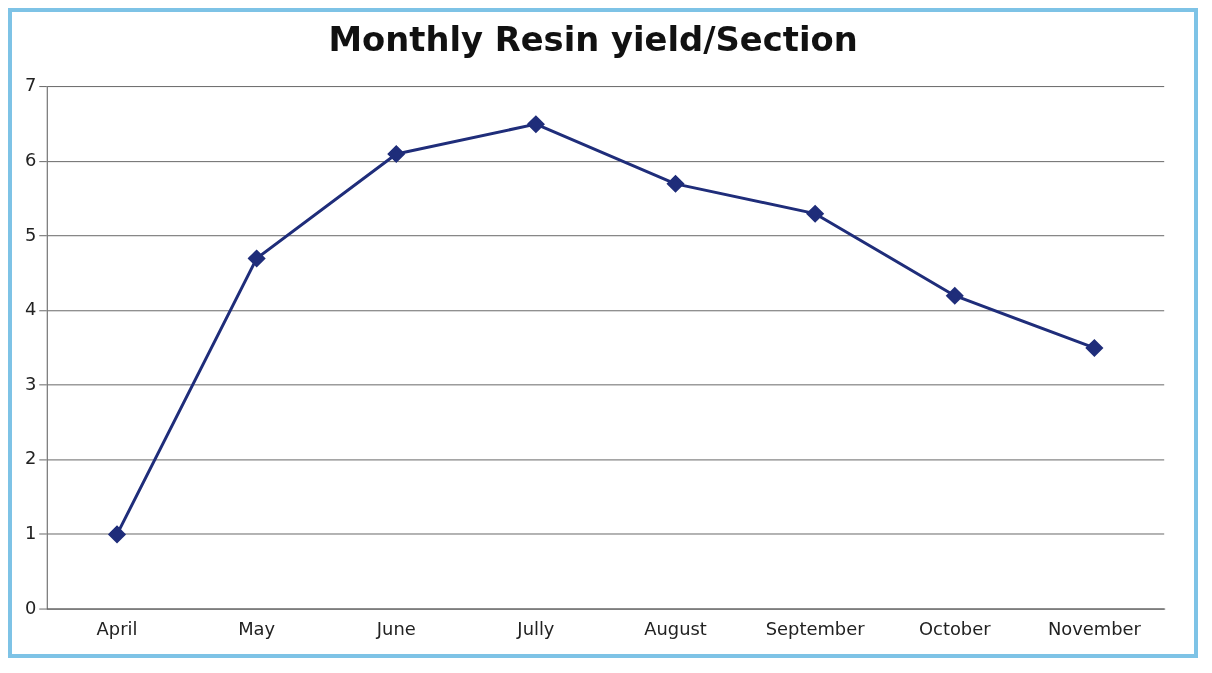 This screenshot has height=673, width=1212. Describe the element at coordinates (1094, 629) in the screenshot. I see `x-tick-label: November` at that location.